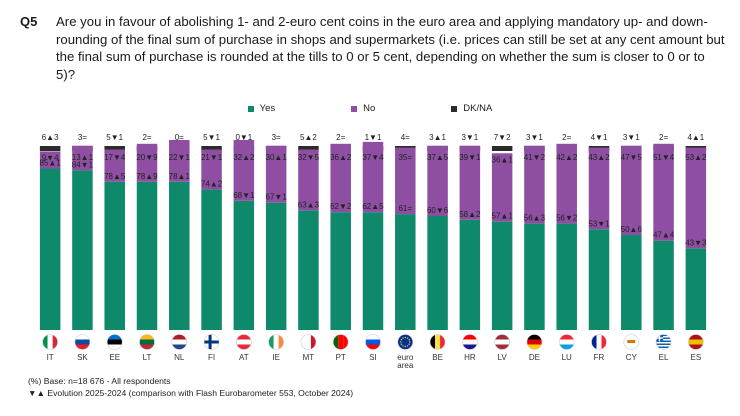 The height and width of the screenshot is (416, 740). What do you see at coordinates (147, 342) in the screenshot?
I see `flag-lt` at bounding box center [147, 342].